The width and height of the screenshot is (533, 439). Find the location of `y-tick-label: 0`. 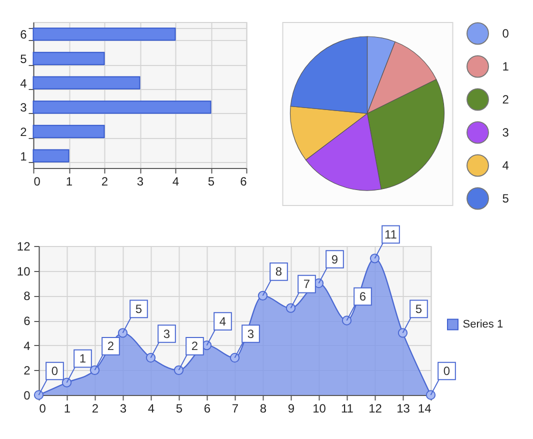

y-tick-label: 0 is located at coordinates (27, 395).